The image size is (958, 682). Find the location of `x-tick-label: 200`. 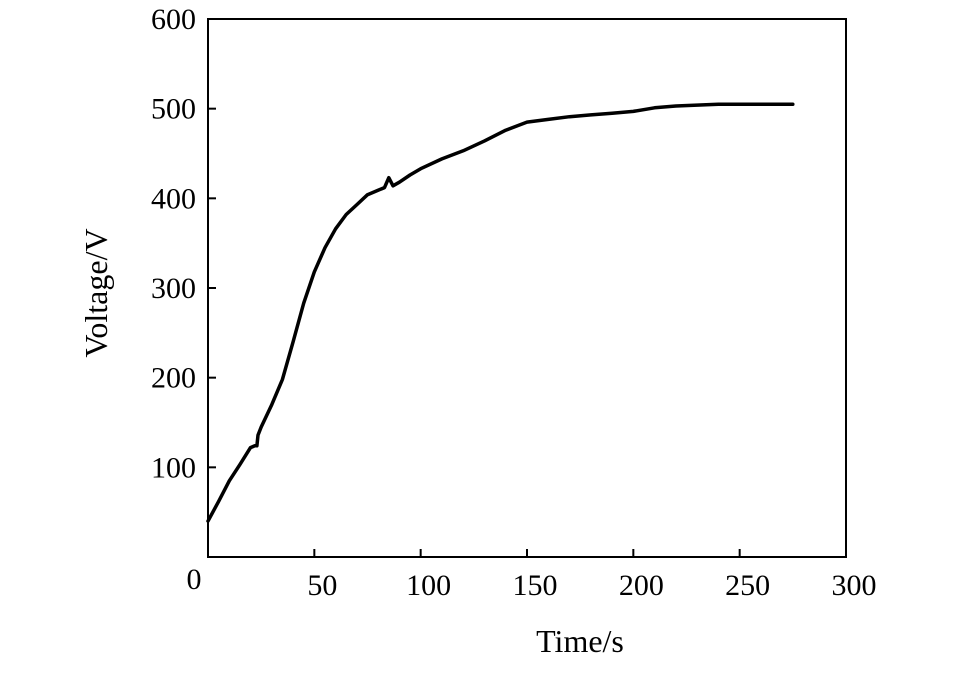

x-tick-label: 200 is located at coordinates (641, 585).